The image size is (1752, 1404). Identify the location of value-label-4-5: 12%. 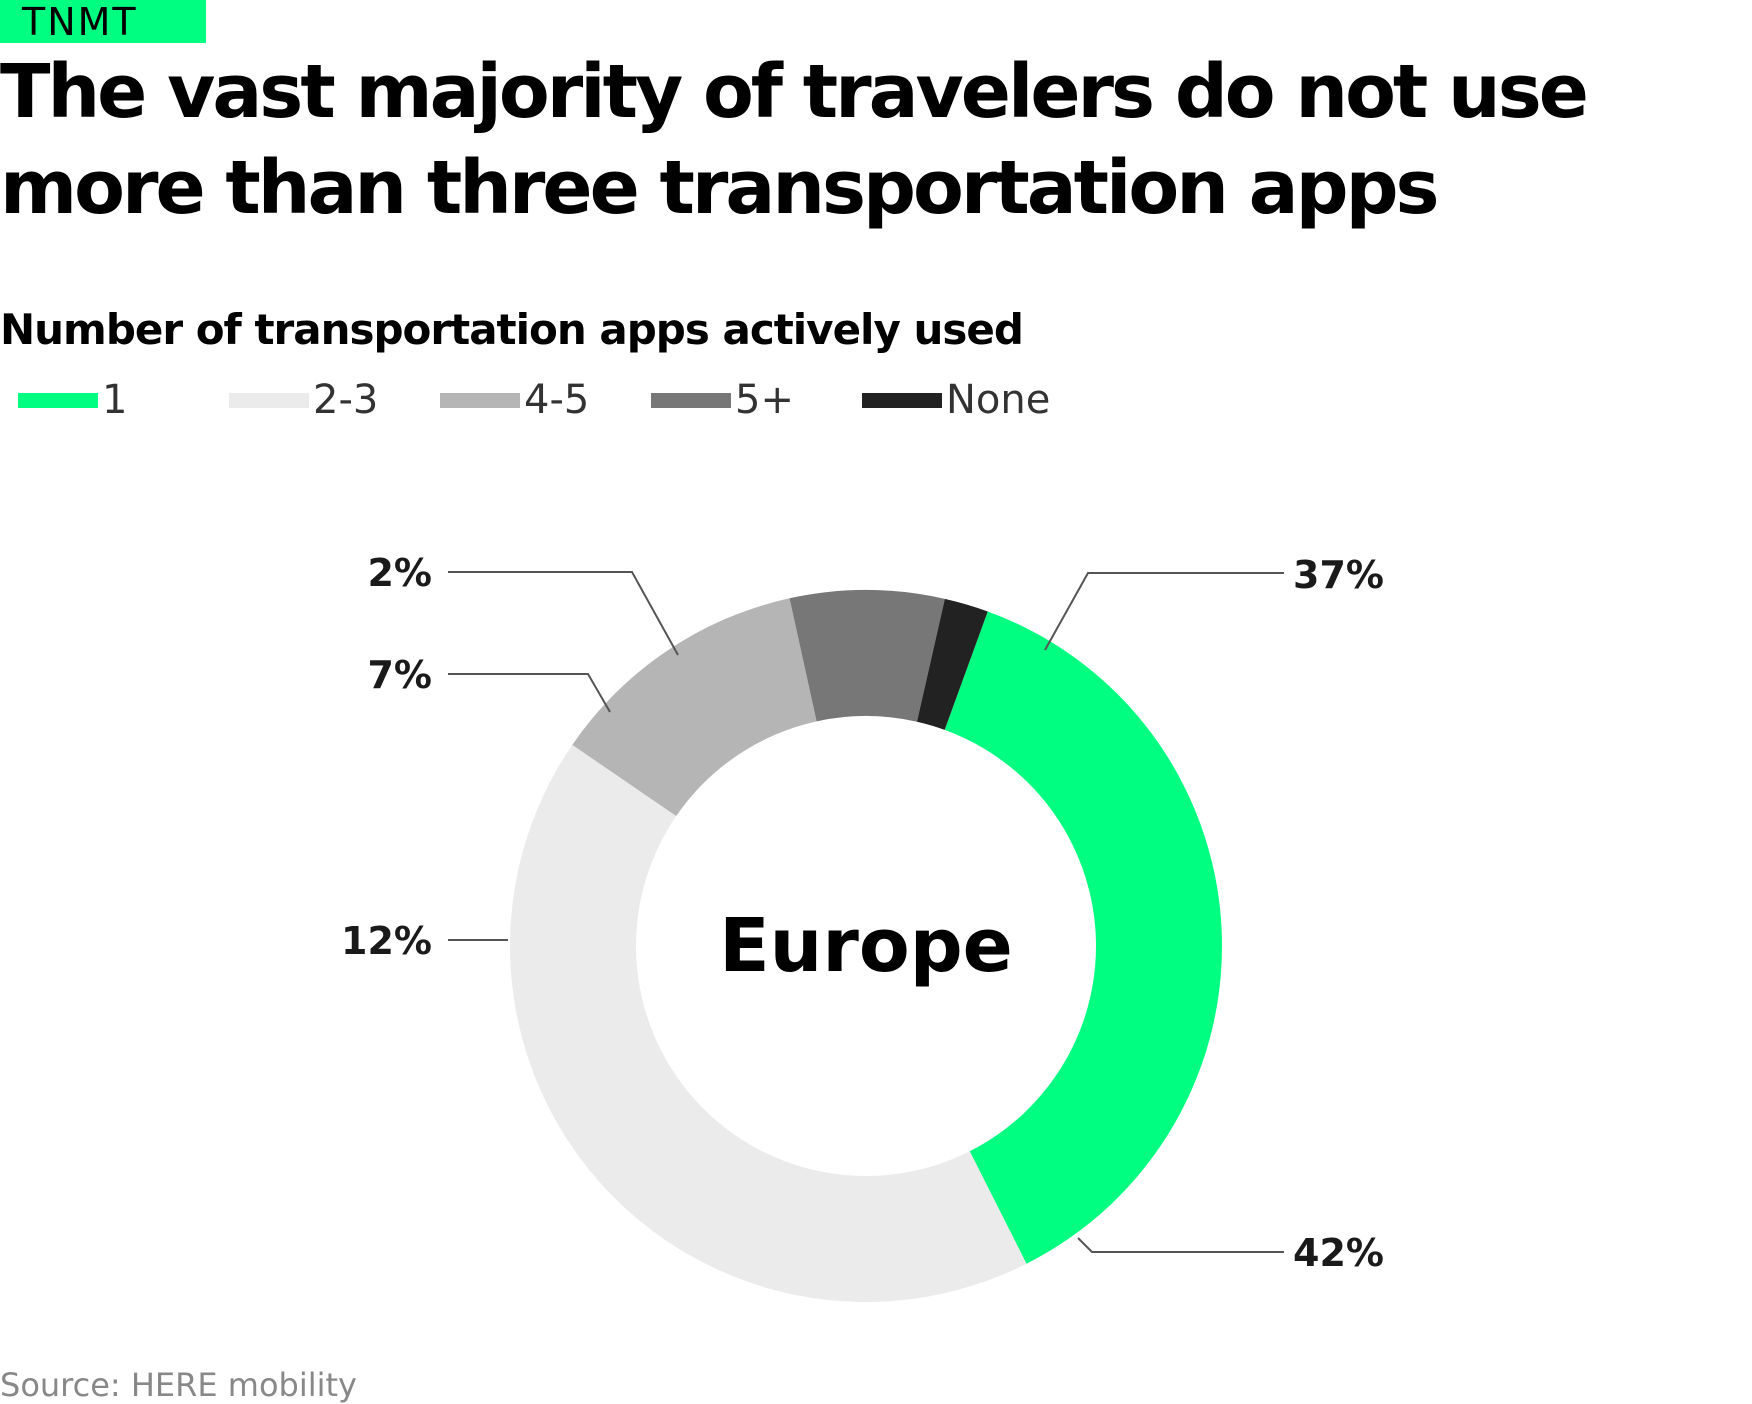
(386, 941).